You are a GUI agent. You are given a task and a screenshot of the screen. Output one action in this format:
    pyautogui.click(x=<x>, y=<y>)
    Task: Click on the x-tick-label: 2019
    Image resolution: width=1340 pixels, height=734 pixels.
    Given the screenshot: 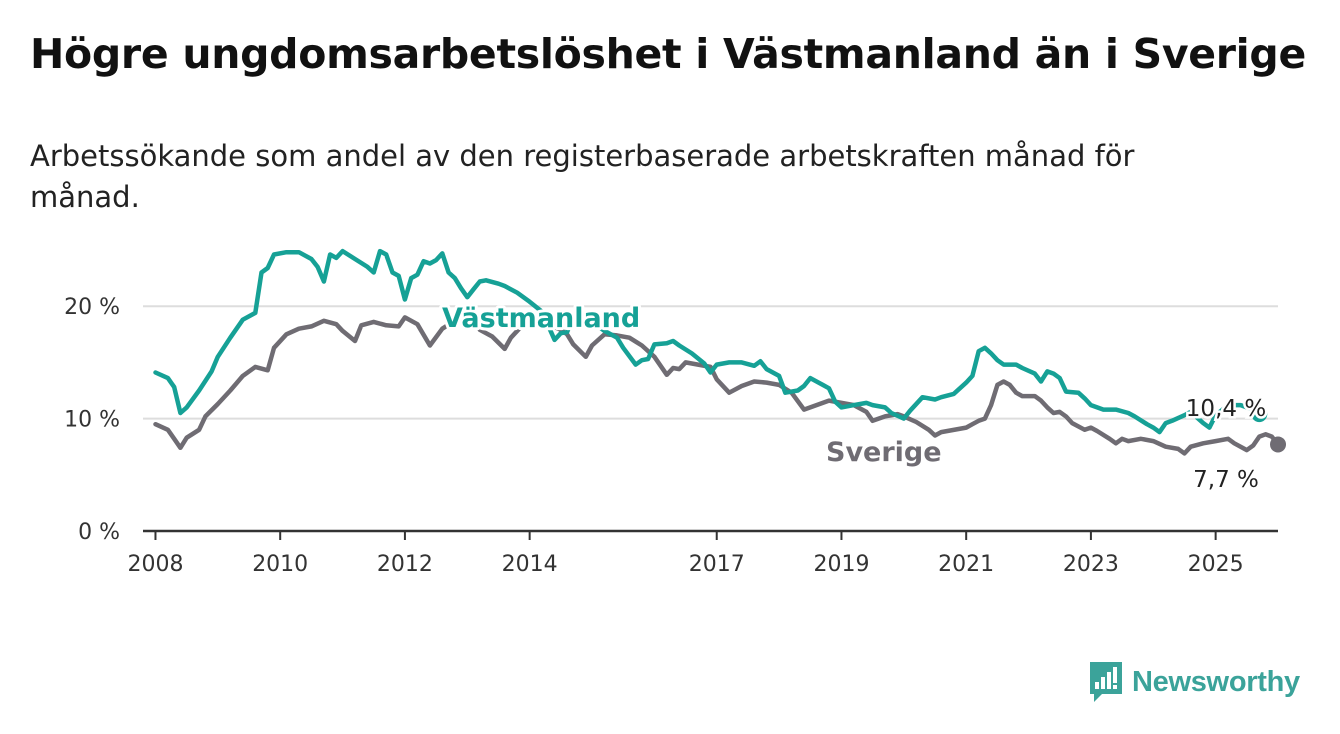 What is the action you would take?
    pyautogui.click(x=841, y=564)
    